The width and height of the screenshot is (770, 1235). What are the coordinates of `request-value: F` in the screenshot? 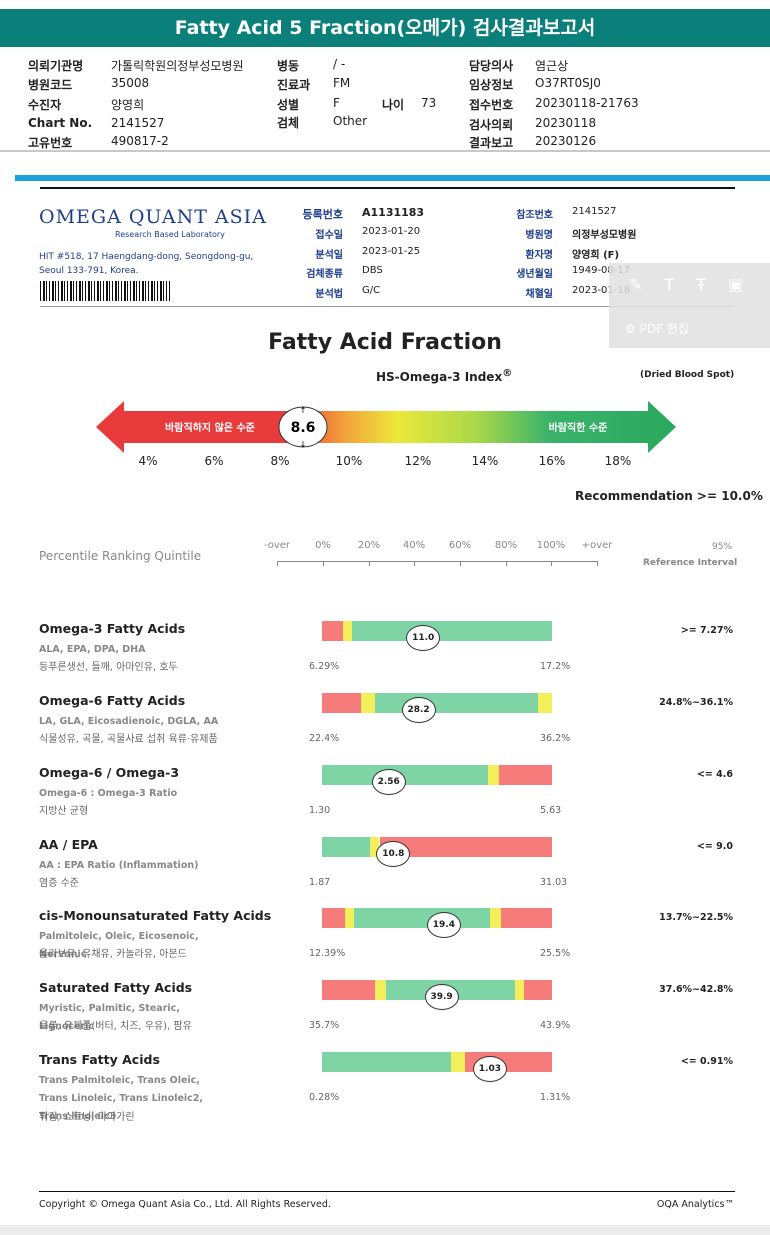 It's located at (336, 103).